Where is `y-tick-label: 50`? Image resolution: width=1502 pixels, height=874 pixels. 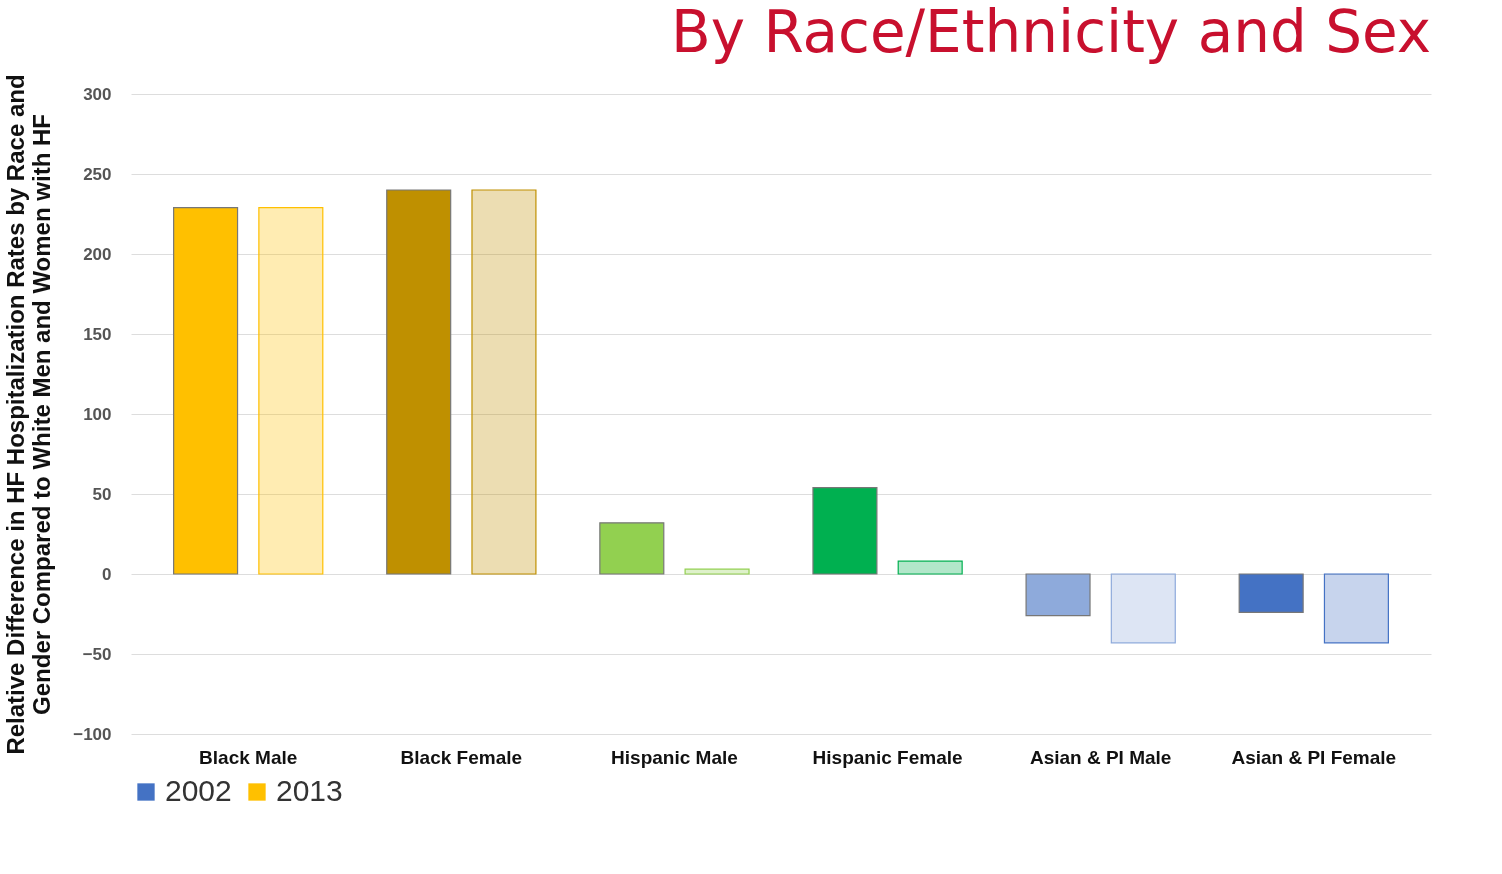 y-tick-label: 50 is located at coordinates (102, 494).